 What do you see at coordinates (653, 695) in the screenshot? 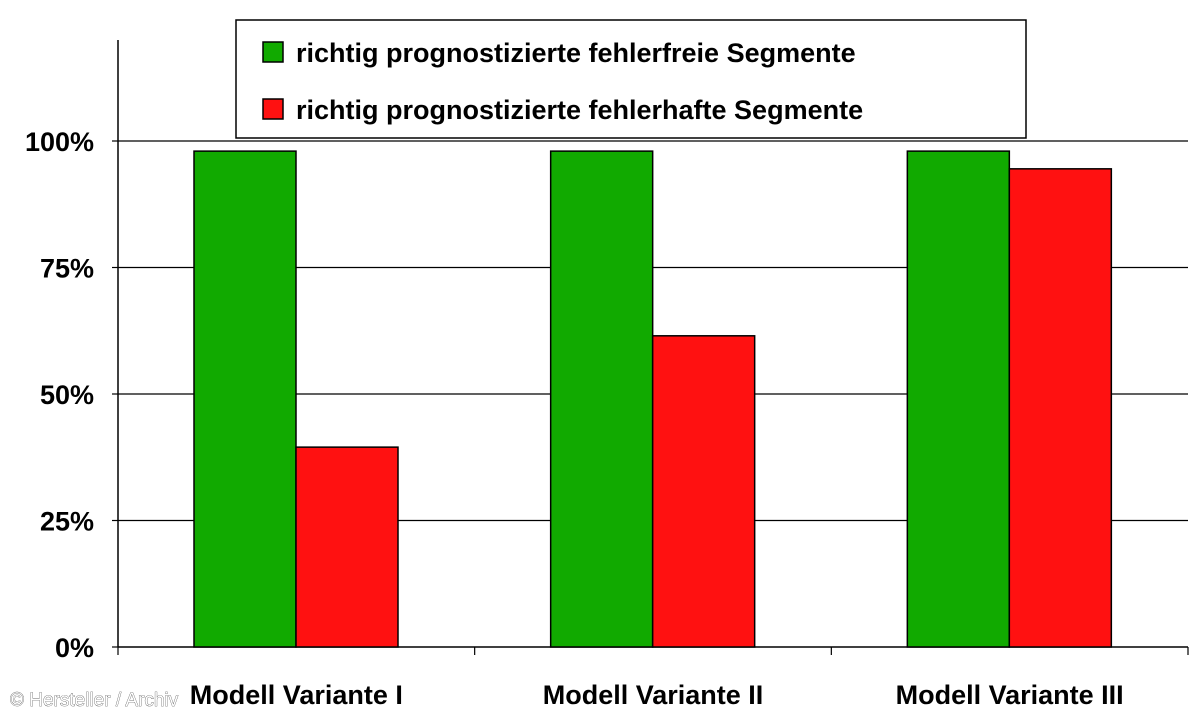
I see `category-label-2: Modell Variante II` at bounding box center [653, 695].